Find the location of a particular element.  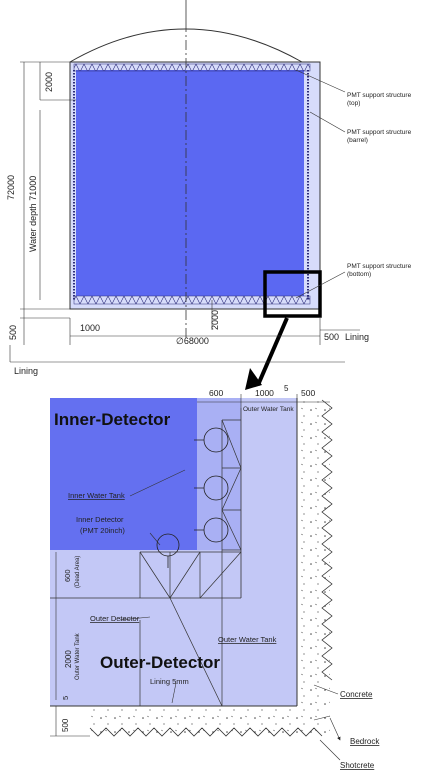

inner-detector-label: Inner Detector is located at coordinates (100, 519).